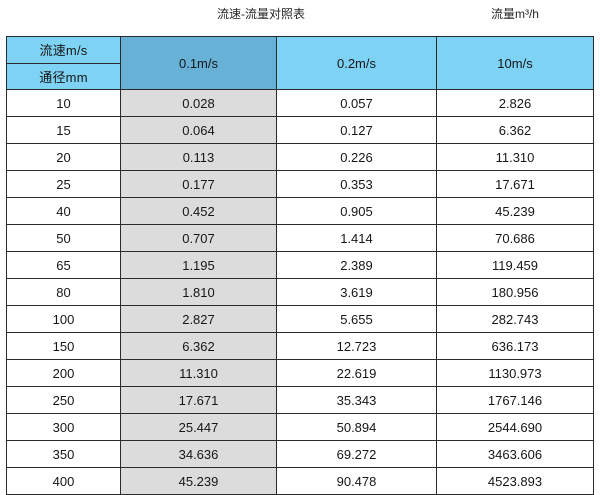  What do you see at coordinates (63, 211) in the screenshot?
I see `cell-dn: 40` at bounding box center [63, 211].